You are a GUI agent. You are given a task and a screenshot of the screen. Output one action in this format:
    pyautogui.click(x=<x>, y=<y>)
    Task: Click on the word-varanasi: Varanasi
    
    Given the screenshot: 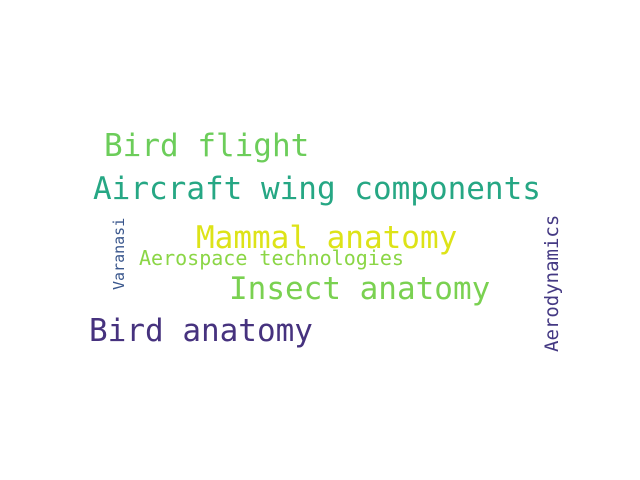 What is the action you would take?
    pyautogui.click(x=119, y=253)
    